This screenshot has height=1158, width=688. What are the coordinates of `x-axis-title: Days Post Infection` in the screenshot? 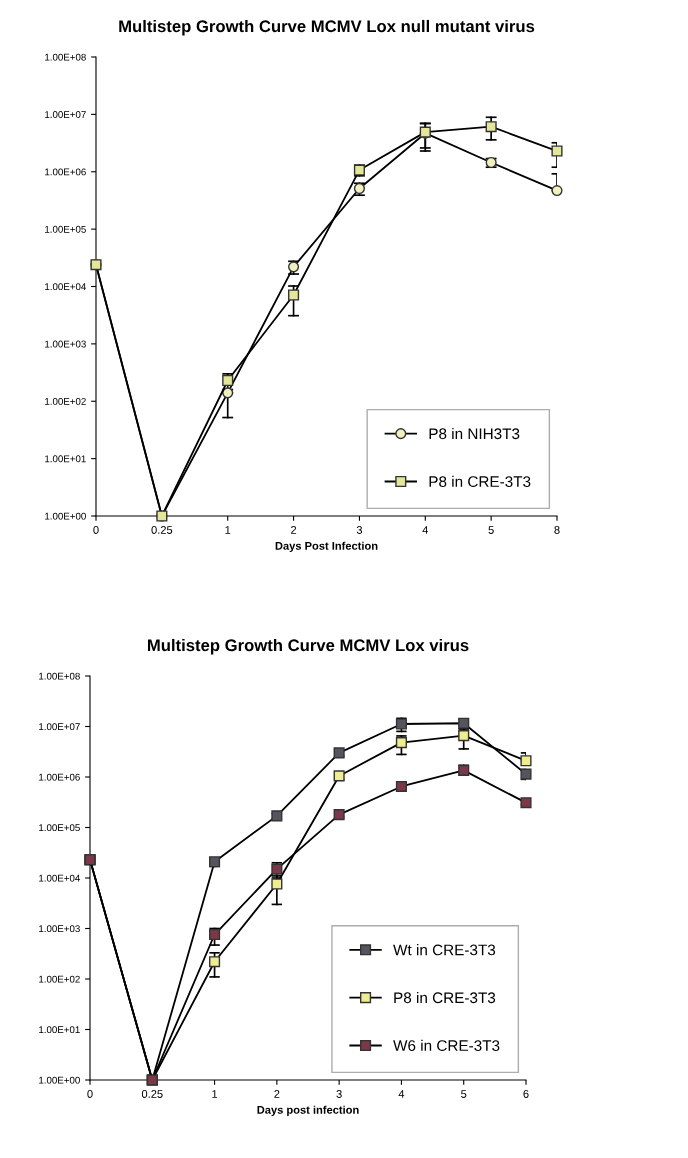 It's located at (326, 546).